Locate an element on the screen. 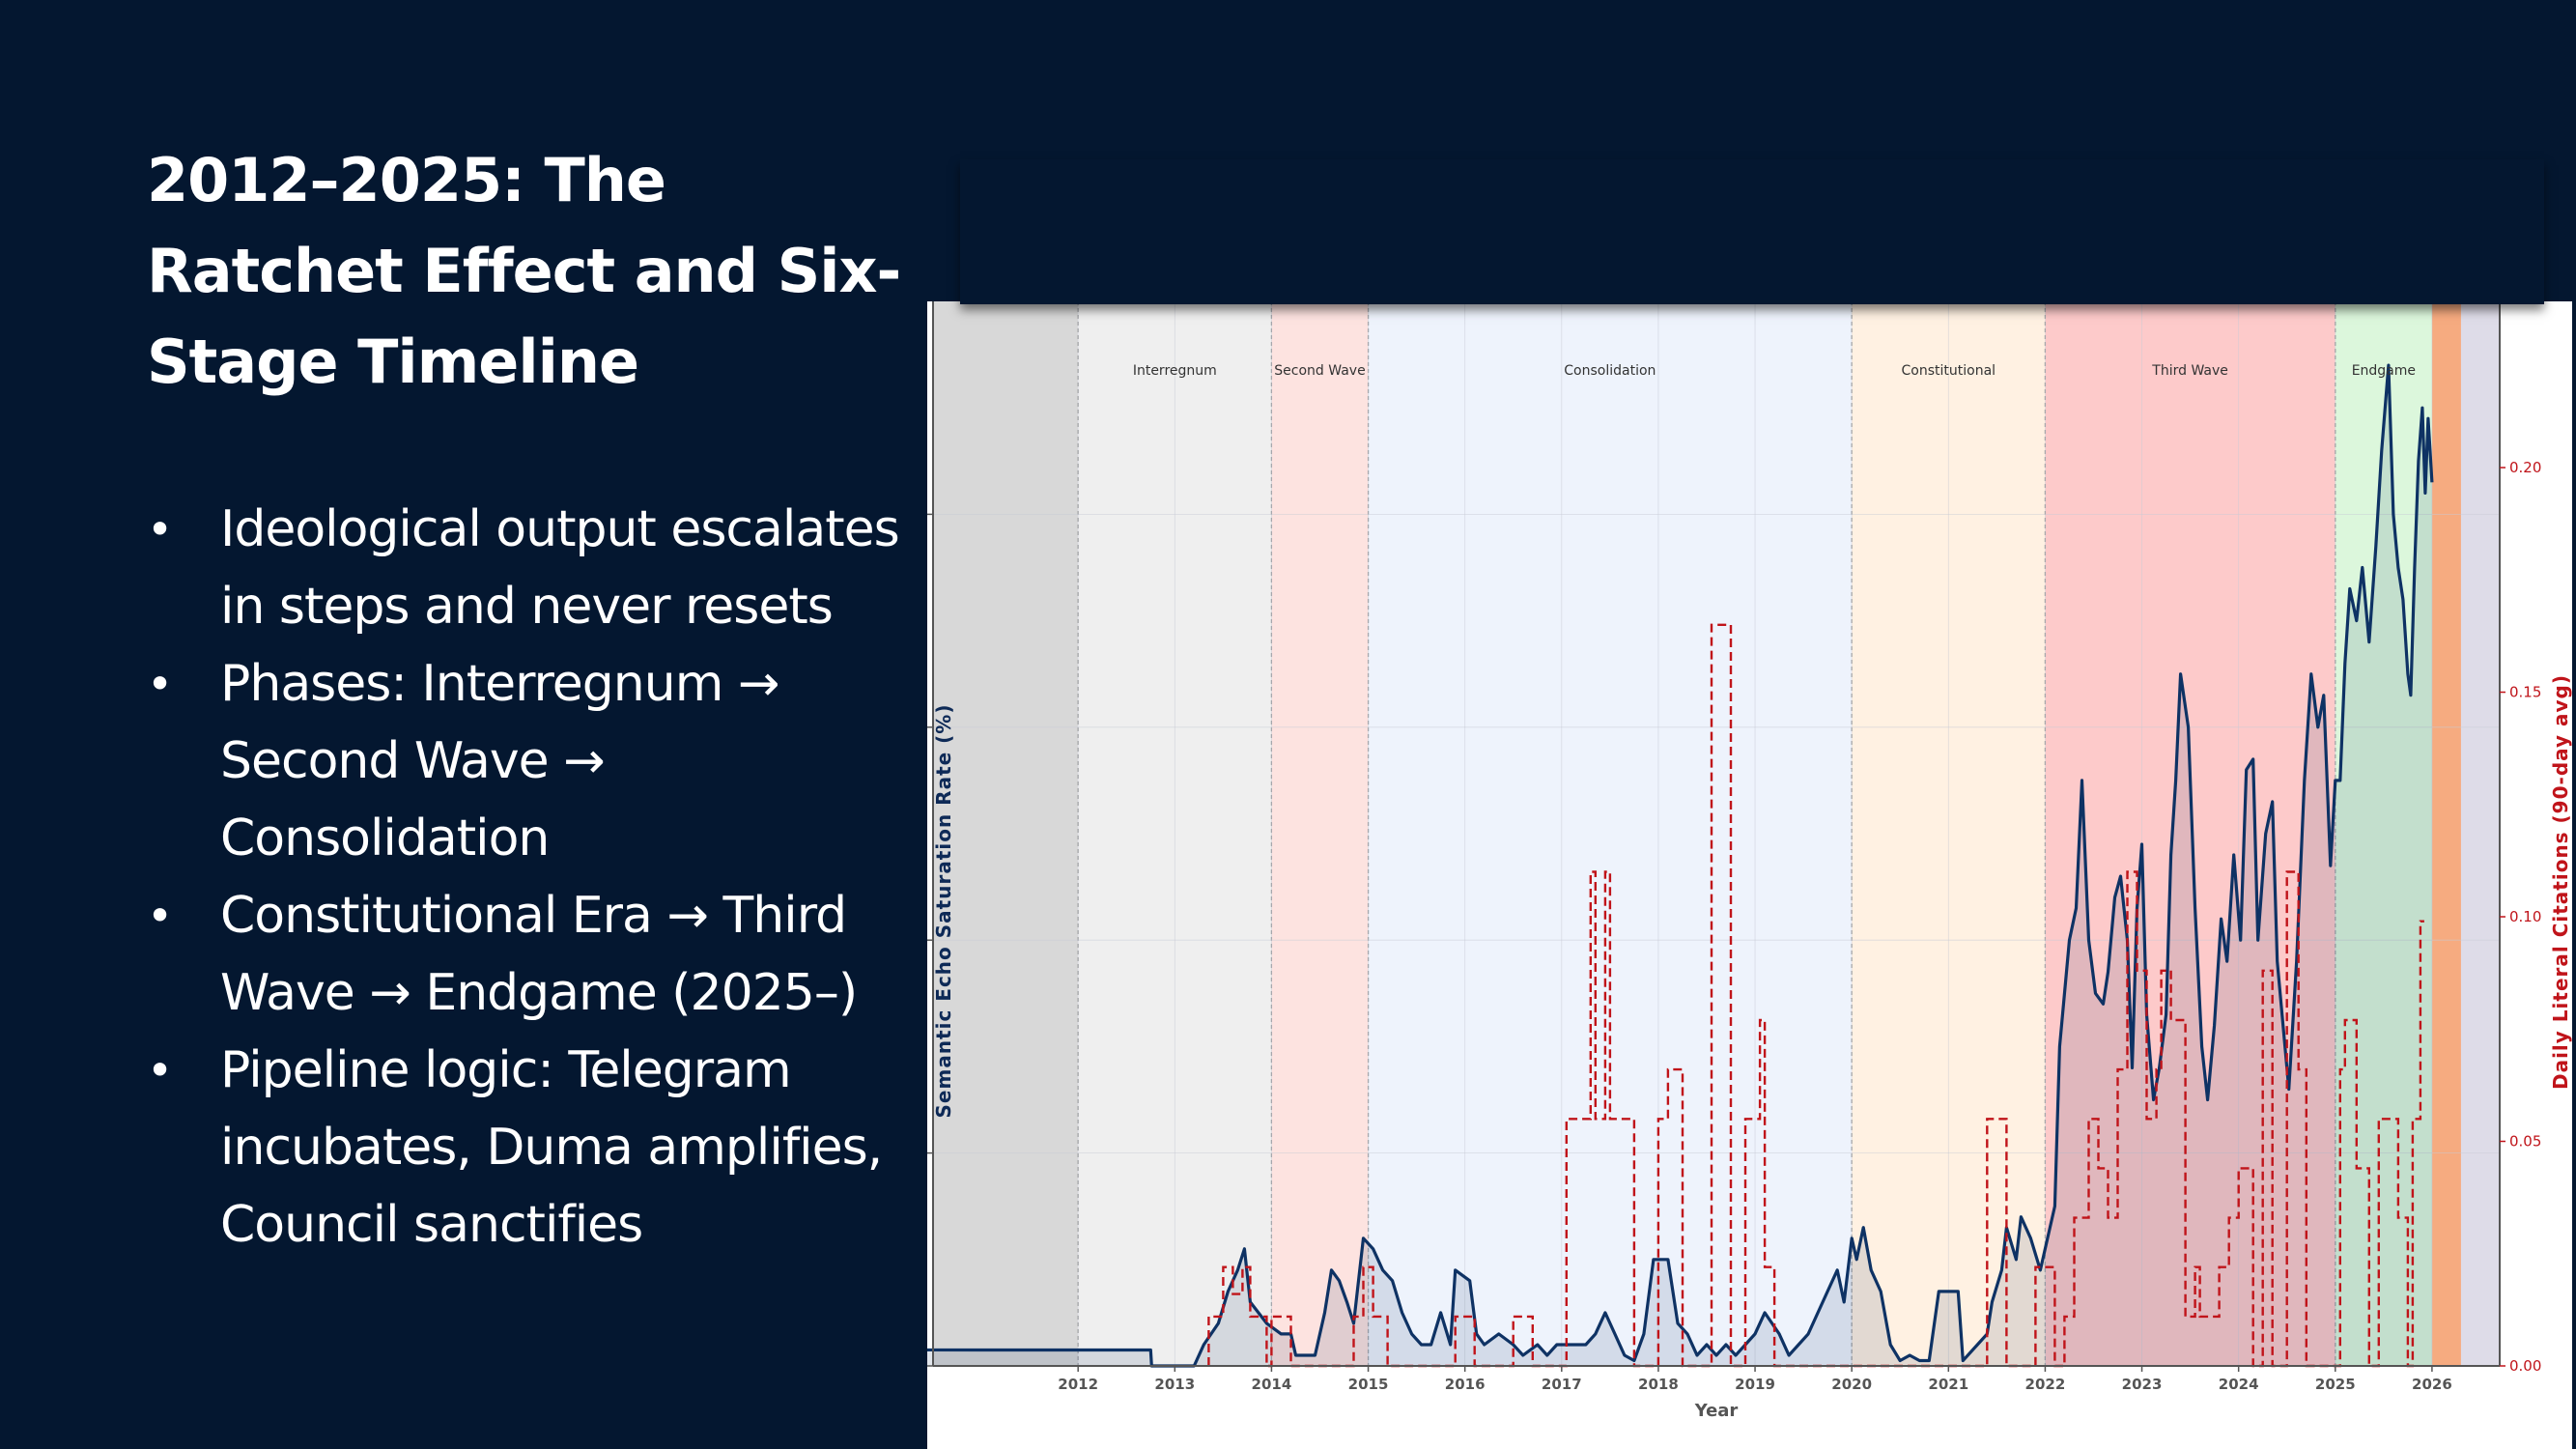 The height and width of the screenshot is (1449, 2576). y2-tick-label: 0.15 is located at coordinates (2525, 692).